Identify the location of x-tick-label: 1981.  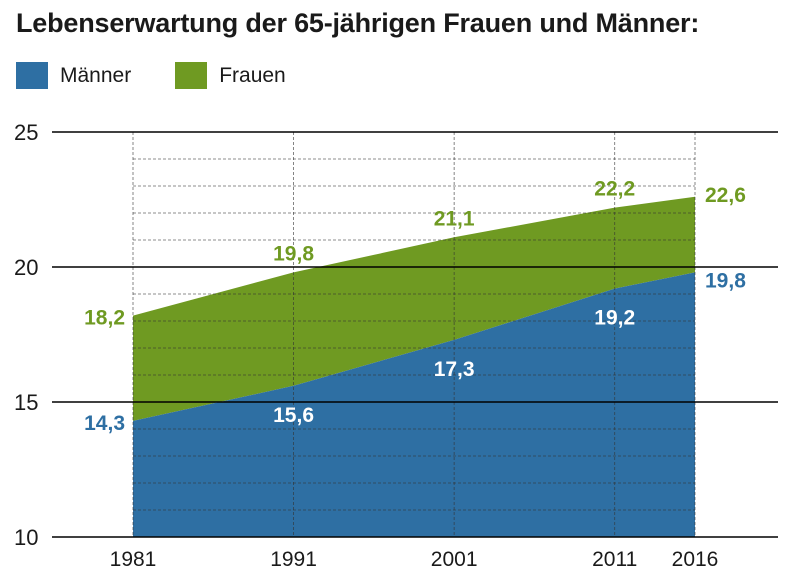
(133, 559).